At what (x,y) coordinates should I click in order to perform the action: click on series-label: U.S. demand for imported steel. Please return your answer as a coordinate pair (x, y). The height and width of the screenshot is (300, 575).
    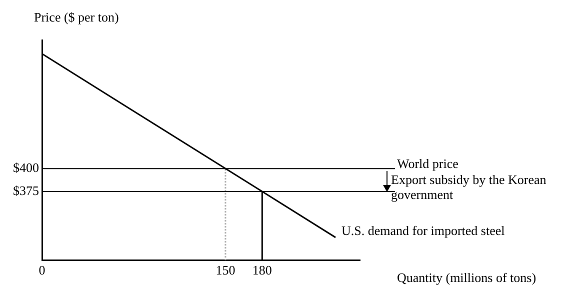
    Looking at the image, I should click on (424, 230).